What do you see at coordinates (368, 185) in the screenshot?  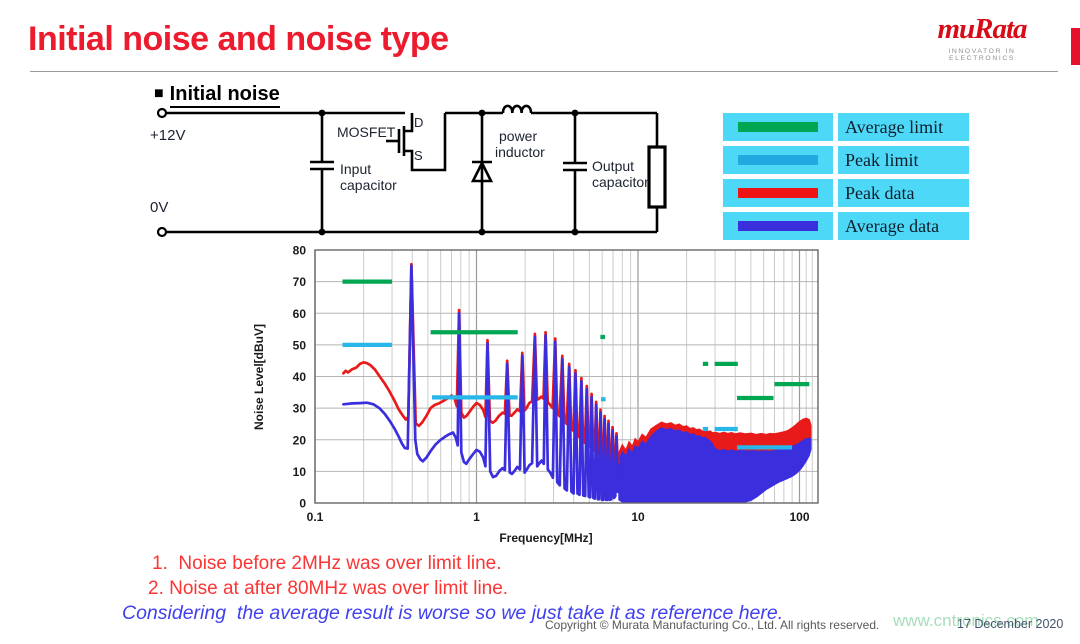 I see `label-input-cap-2: capacitor` at bounding box center [368, 185].